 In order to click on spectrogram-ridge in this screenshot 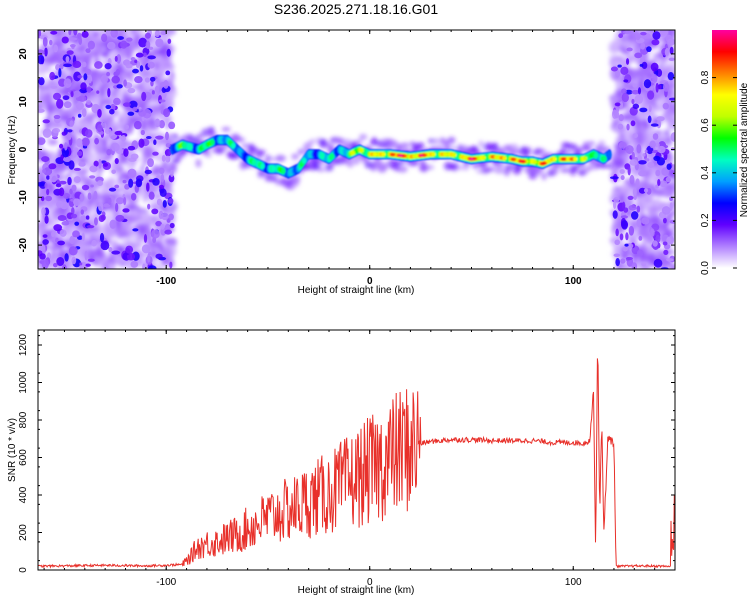, I will do `click(390, 158)`.